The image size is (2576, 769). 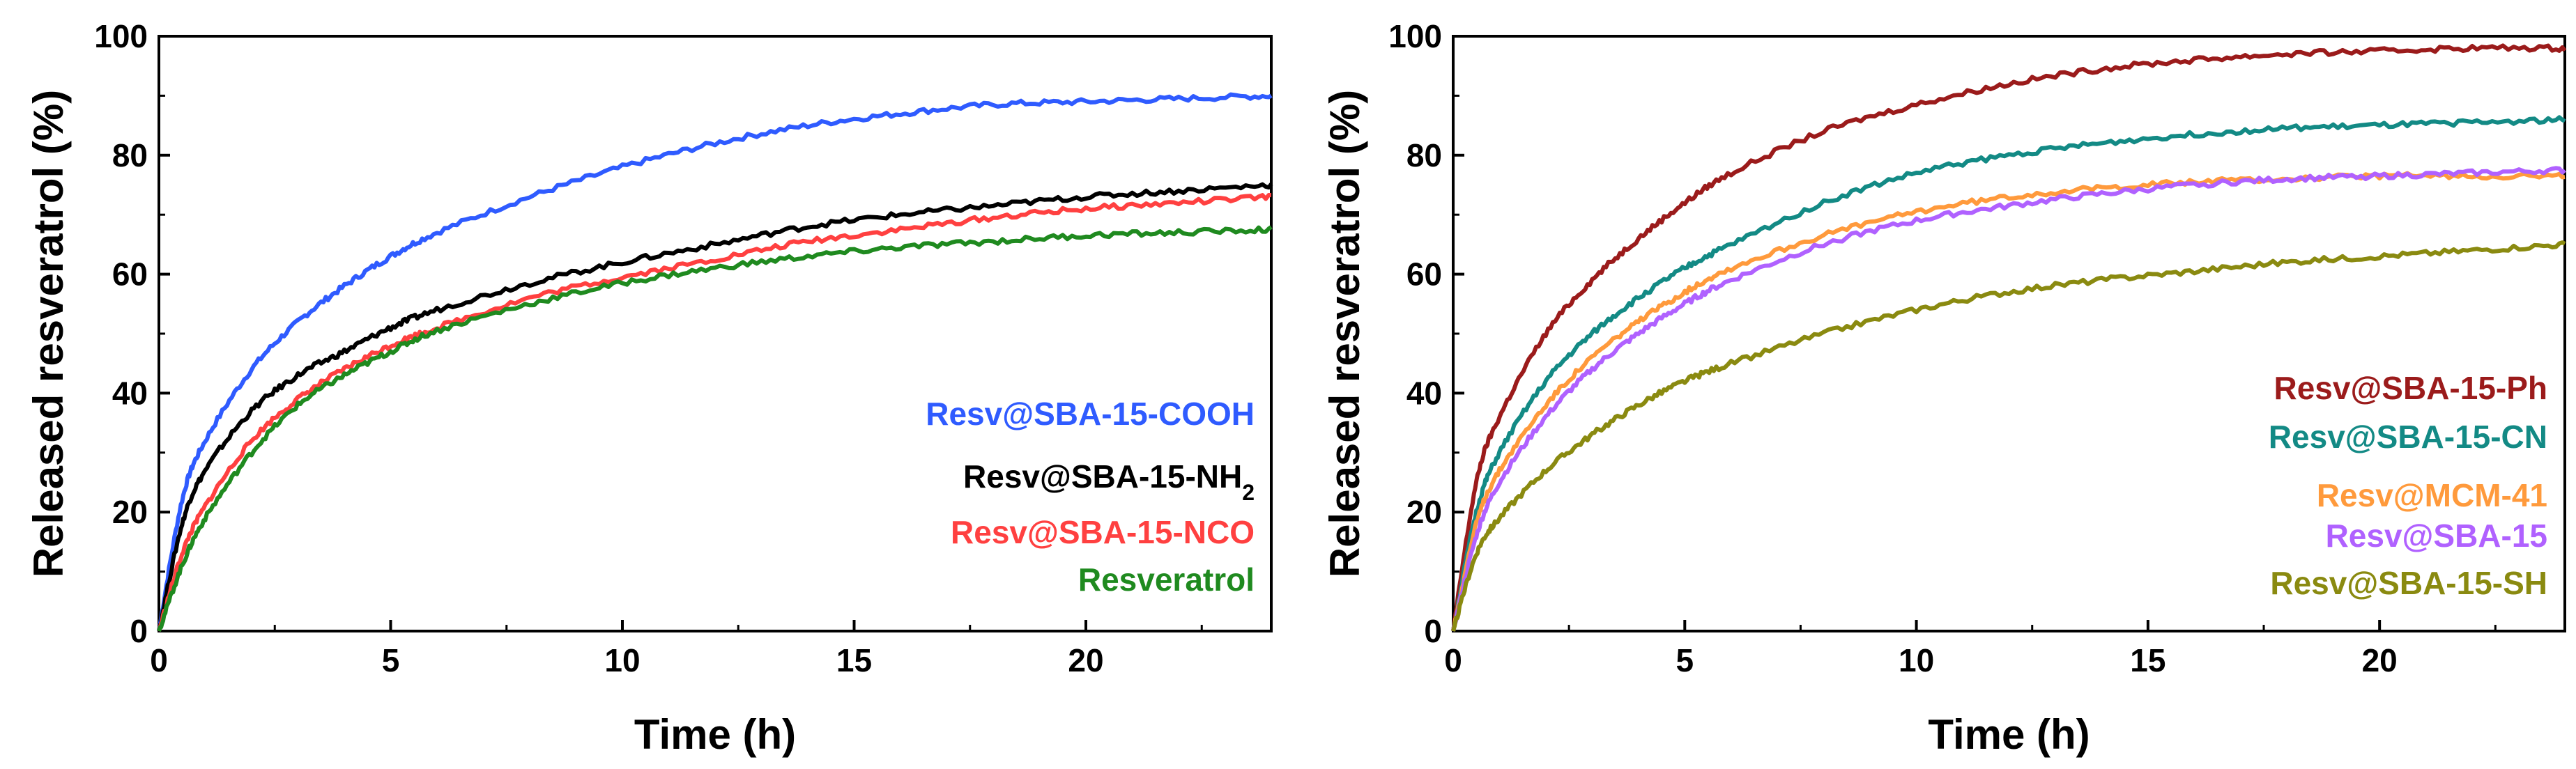 I want to click on legend-entry-resv-sba-15-nh2: Resv@SBA-15-NH2, so click(x=1109, y=482).